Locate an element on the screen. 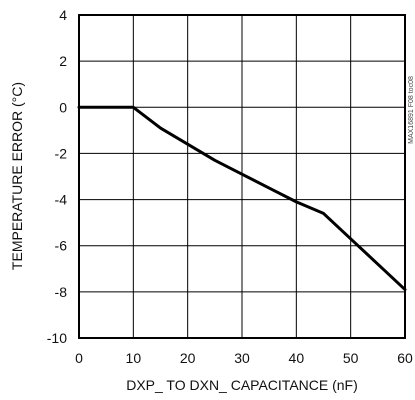 The width and height of the screenshot is (415, 400). y-tick-label: -2 is located at coordinates (61, 153).